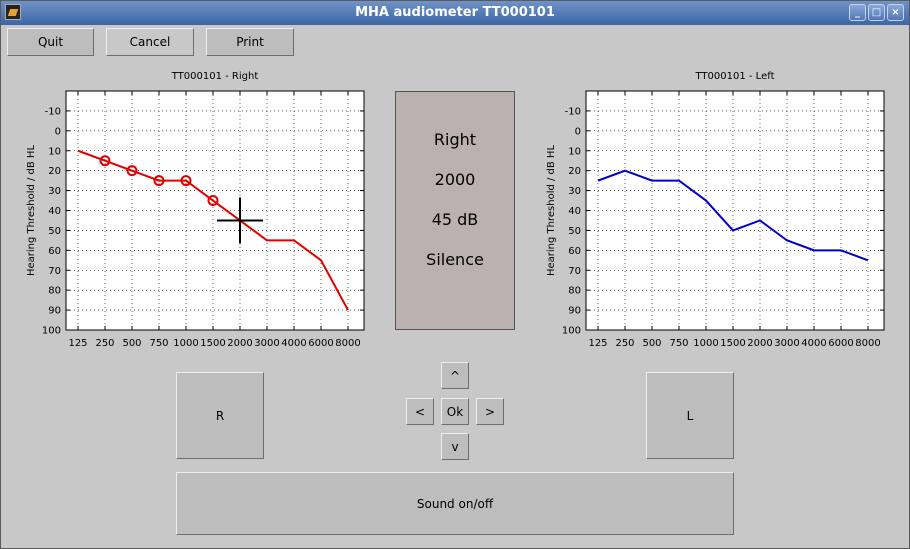 The width and height of the screenshot is (910, 549). Describe the element at coordinates (455, 259) in the screenshot. I see `status-sound: Silence` at that location.